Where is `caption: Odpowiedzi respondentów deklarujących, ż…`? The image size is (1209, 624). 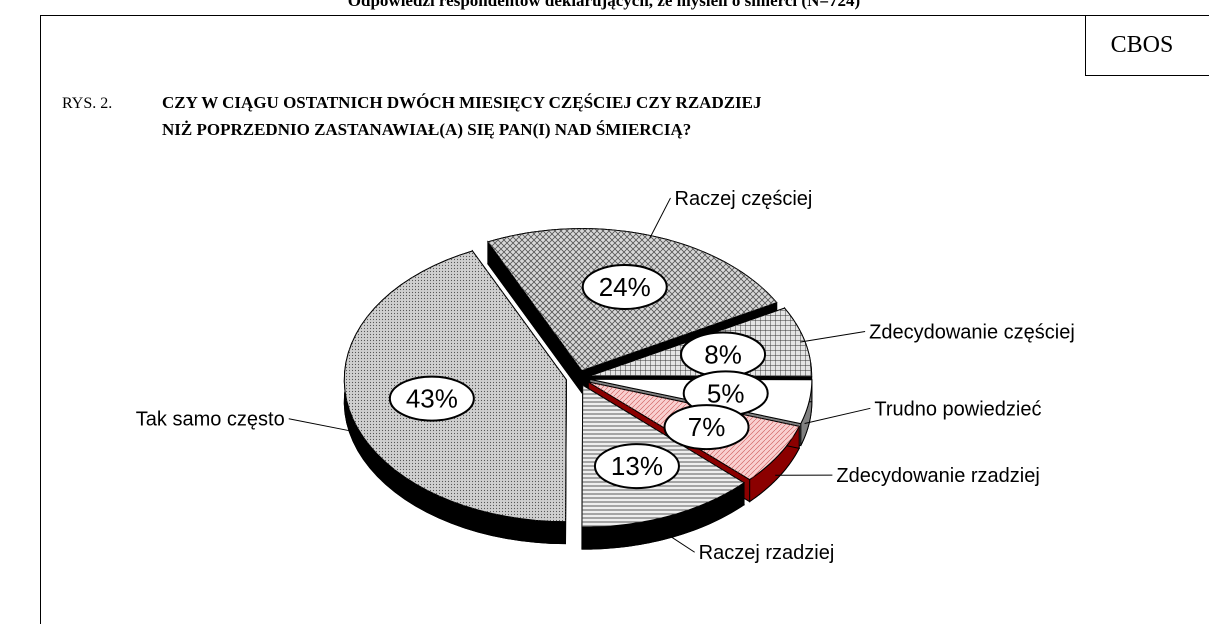
caption: Odpowiedzi respondentów deklarujących, ż… is located at coordinates (604, 5).